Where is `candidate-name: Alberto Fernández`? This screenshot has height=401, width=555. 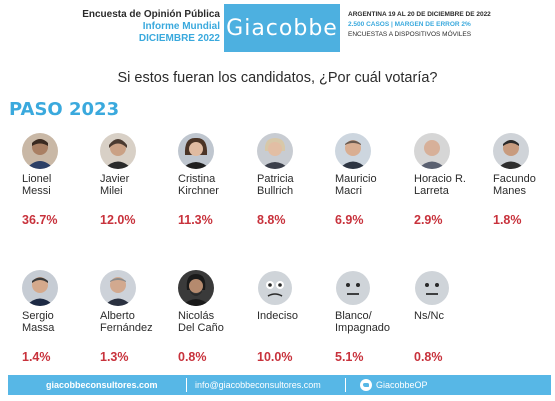
candidate-name: Alberto Fernández is located at coordinates (126, 322).